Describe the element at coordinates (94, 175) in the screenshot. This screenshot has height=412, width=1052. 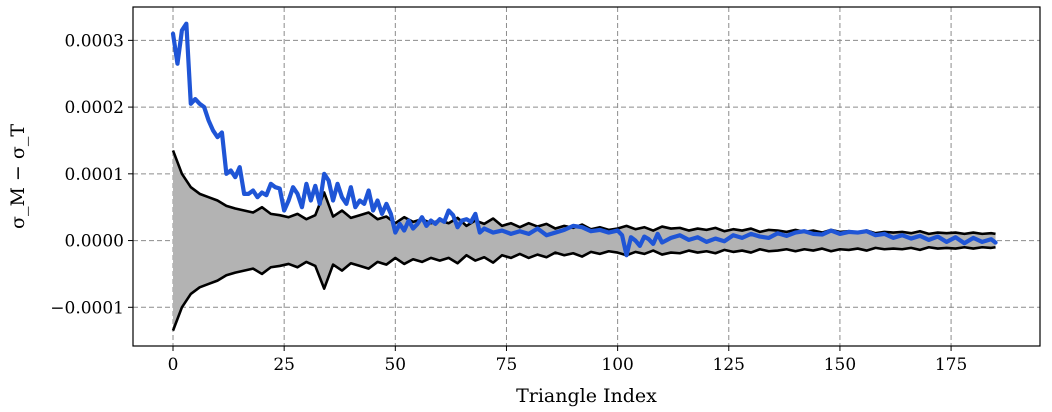
I see `y-tick-label: 0.0001` at that location.